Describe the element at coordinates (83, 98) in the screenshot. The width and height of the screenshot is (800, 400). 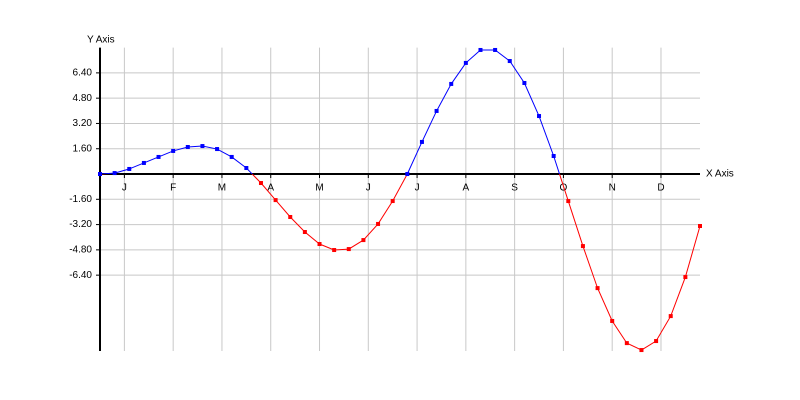
I see `y-tick-label: 4.80` at that location.